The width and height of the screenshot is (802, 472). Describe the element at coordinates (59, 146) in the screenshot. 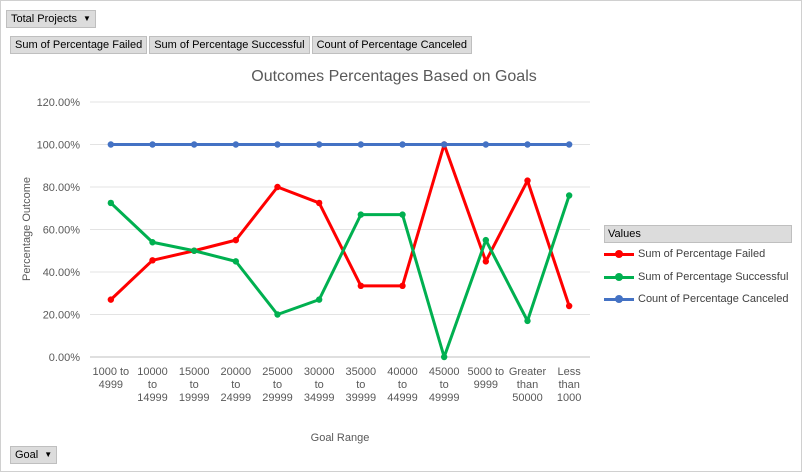

I see `y-tick-label: 100.00%` at that location.